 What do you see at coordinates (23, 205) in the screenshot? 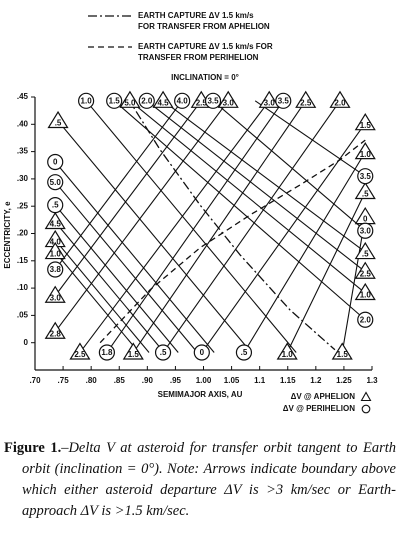
I see `y-tick-label: .25` at bounding box center [23, 205].